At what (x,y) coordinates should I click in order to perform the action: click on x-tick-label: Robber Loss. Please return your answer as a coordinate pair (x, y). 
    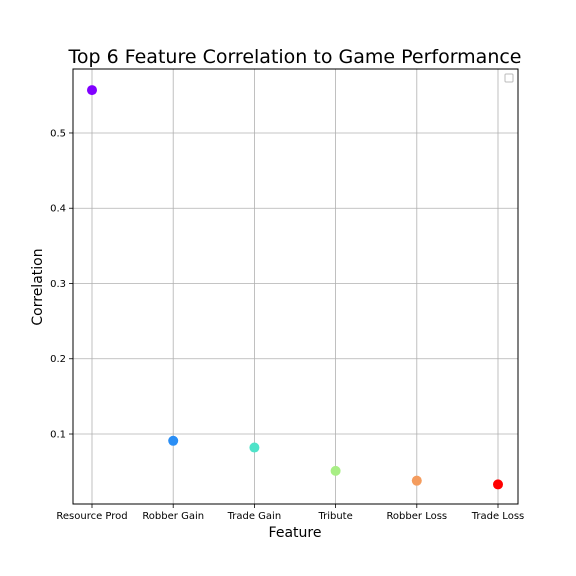
    Looking at the image, I should click on (416, 516).